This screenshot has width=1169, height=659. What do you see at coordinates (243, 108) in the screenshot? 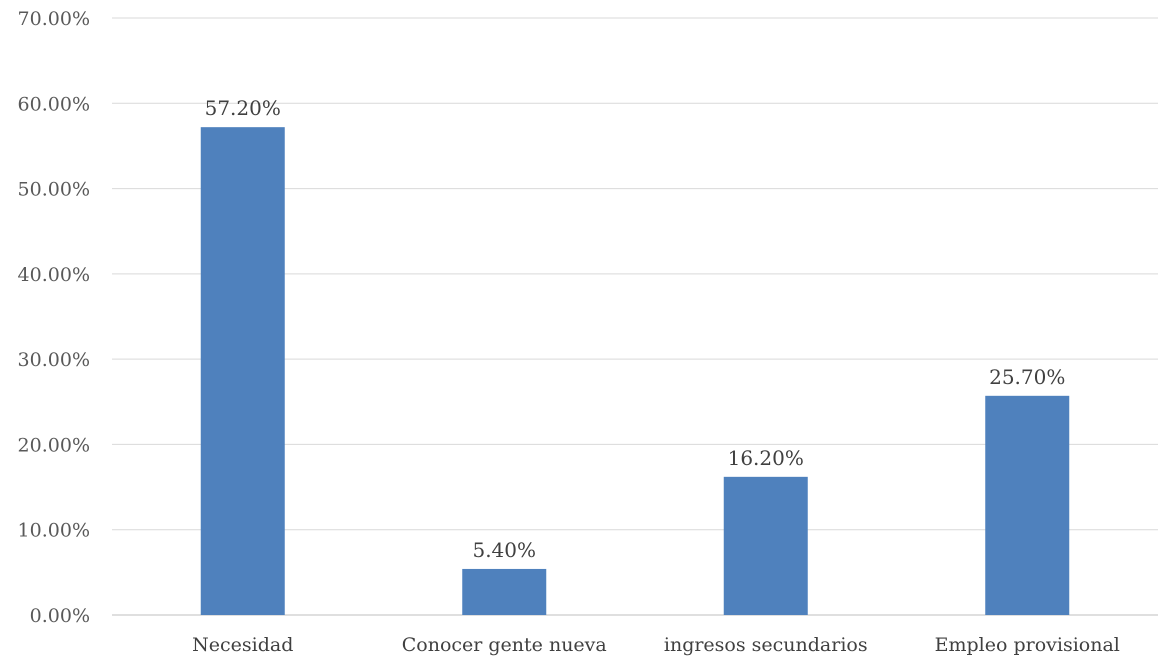
I see `data-label: 57.20%` at bounding box center [243, 108].